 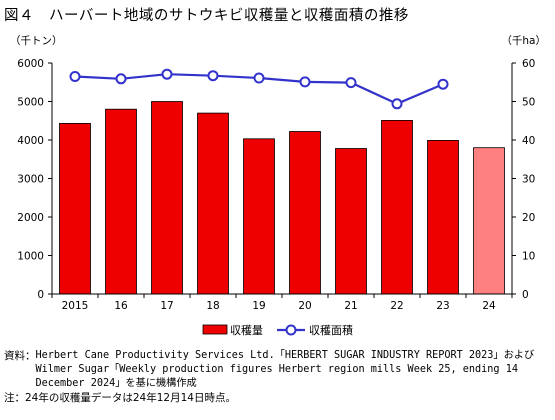 I want to click on x-tick-label: 17, so click(x=166, y=306).